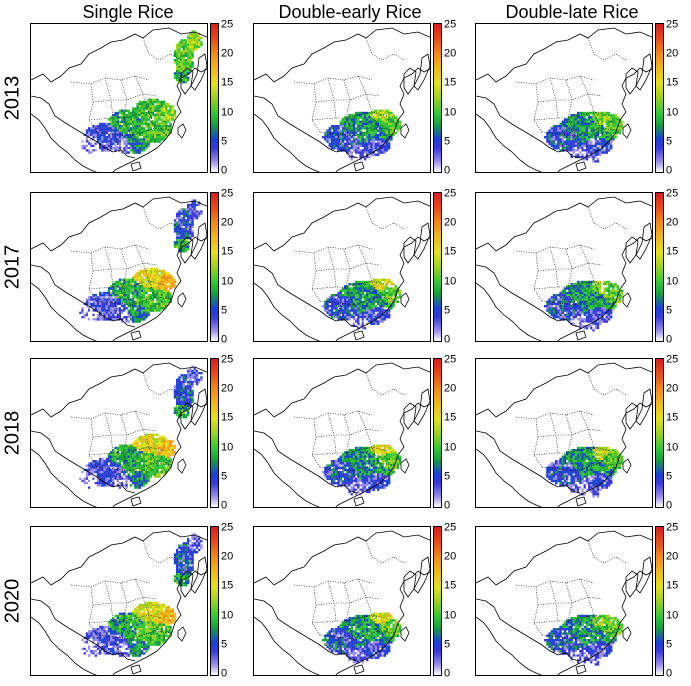  What do you see at coordinates (12, 98) in the screenshot?
I see `row-label-text: 2013` at bounding box center [12, 98].